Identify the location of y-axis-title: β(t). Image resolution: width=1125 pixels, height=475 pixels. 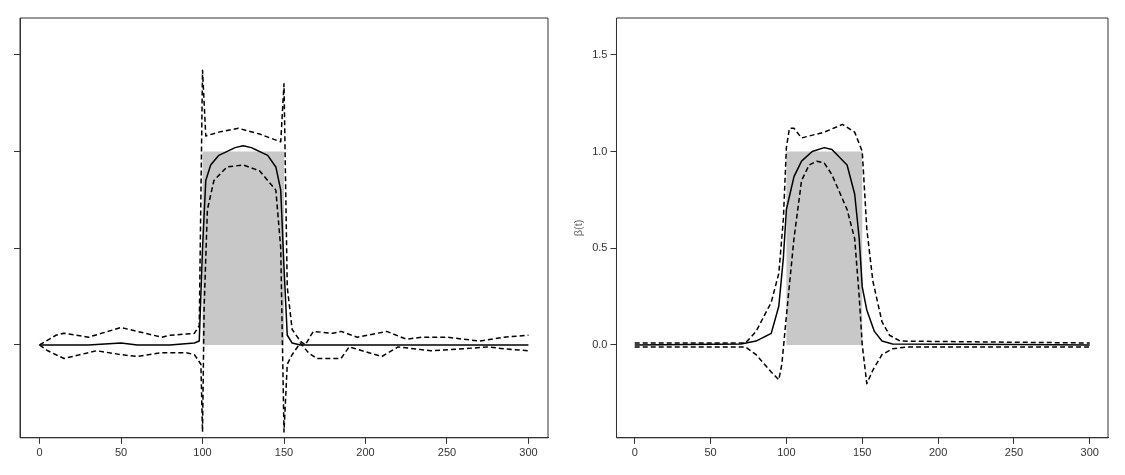
(577, 228).